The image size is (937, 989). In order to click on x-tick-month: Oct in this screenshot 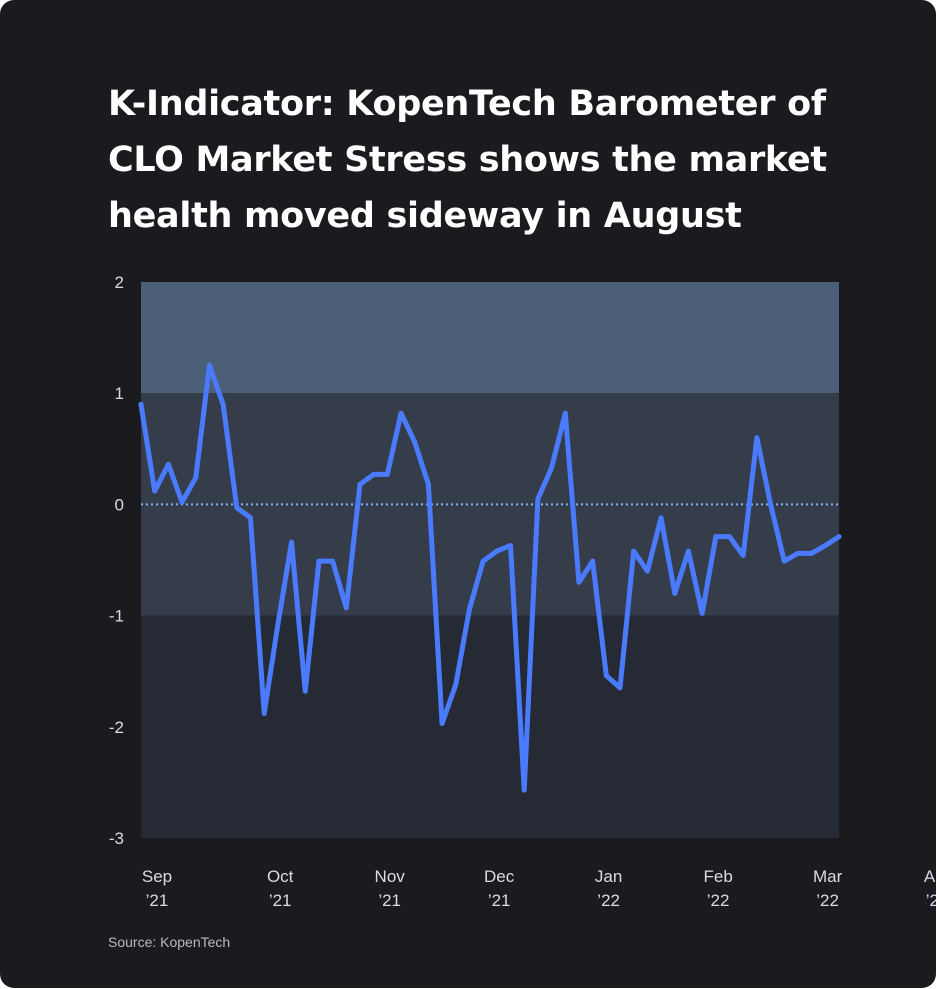, I will do `click(280, 876)`.